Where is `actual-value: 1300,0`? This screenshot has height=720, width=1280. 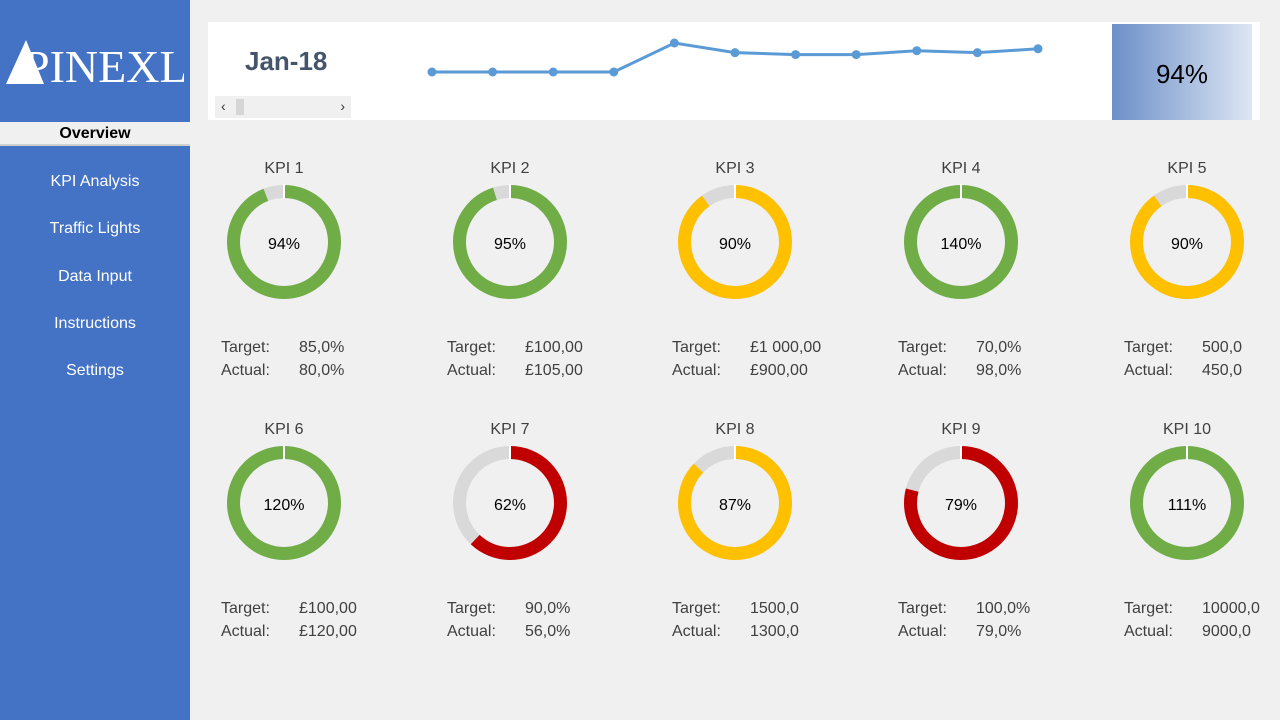 actual-value: 1300,0 is located at coordinates (774, 631).